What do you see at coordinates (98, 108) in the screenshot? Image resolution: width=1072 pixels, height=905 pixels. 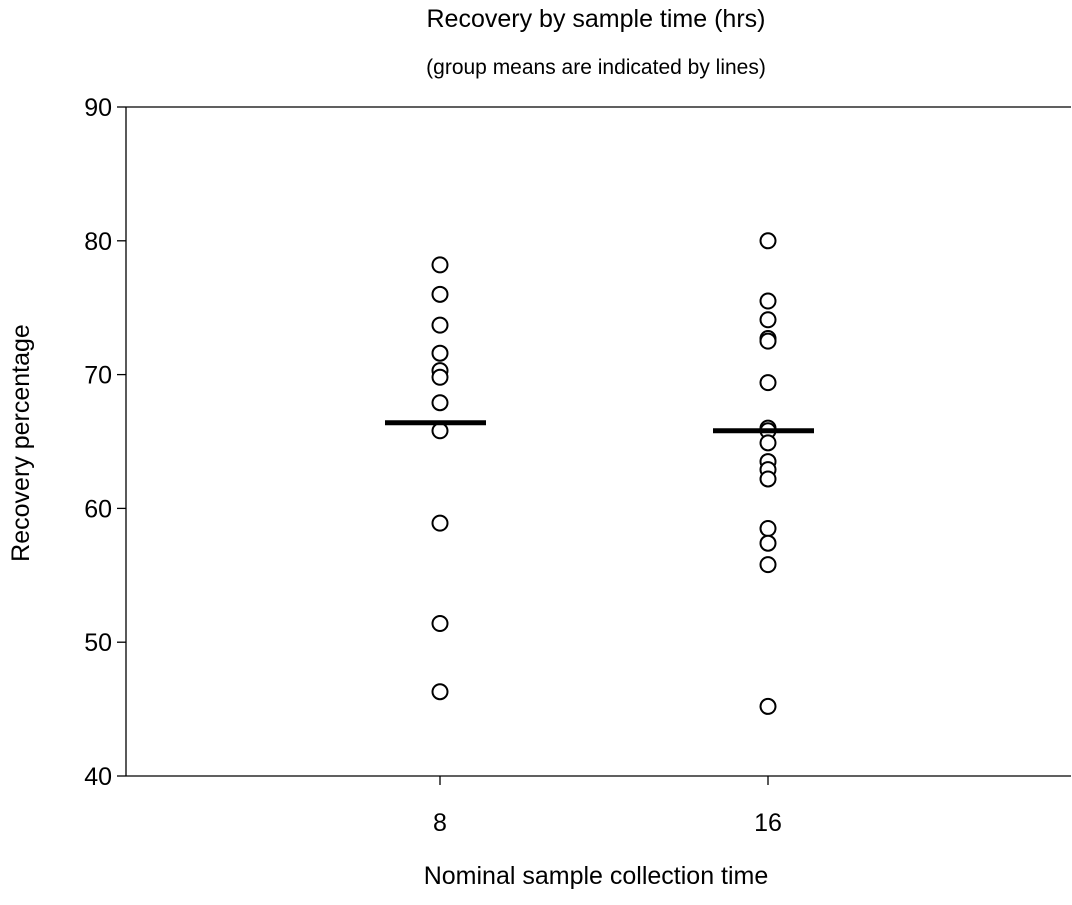 I see `y-tick-label: 90` at bounding box center [98, 108].